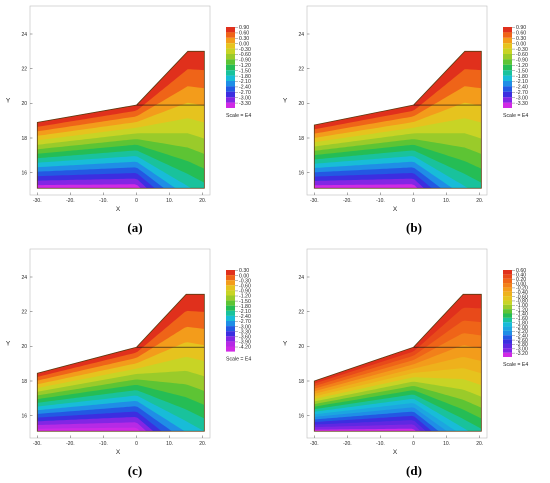 The width and height of the screenshot is (550, 483). What do you see at coordinates (285, 101) in the screenshot?
I see `y-axis-label: Y` at bounding box center [285, 101].